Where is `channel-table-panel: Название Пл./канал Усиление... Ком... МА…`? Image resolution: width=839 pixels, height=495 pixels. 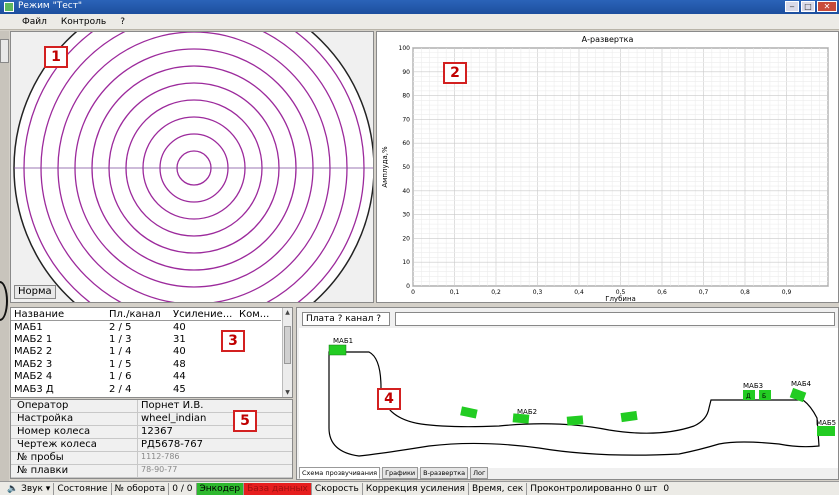 channel-table-panel: Название Пл./канал Усиление... Ком... МА… is located at coordinates (151, 352).